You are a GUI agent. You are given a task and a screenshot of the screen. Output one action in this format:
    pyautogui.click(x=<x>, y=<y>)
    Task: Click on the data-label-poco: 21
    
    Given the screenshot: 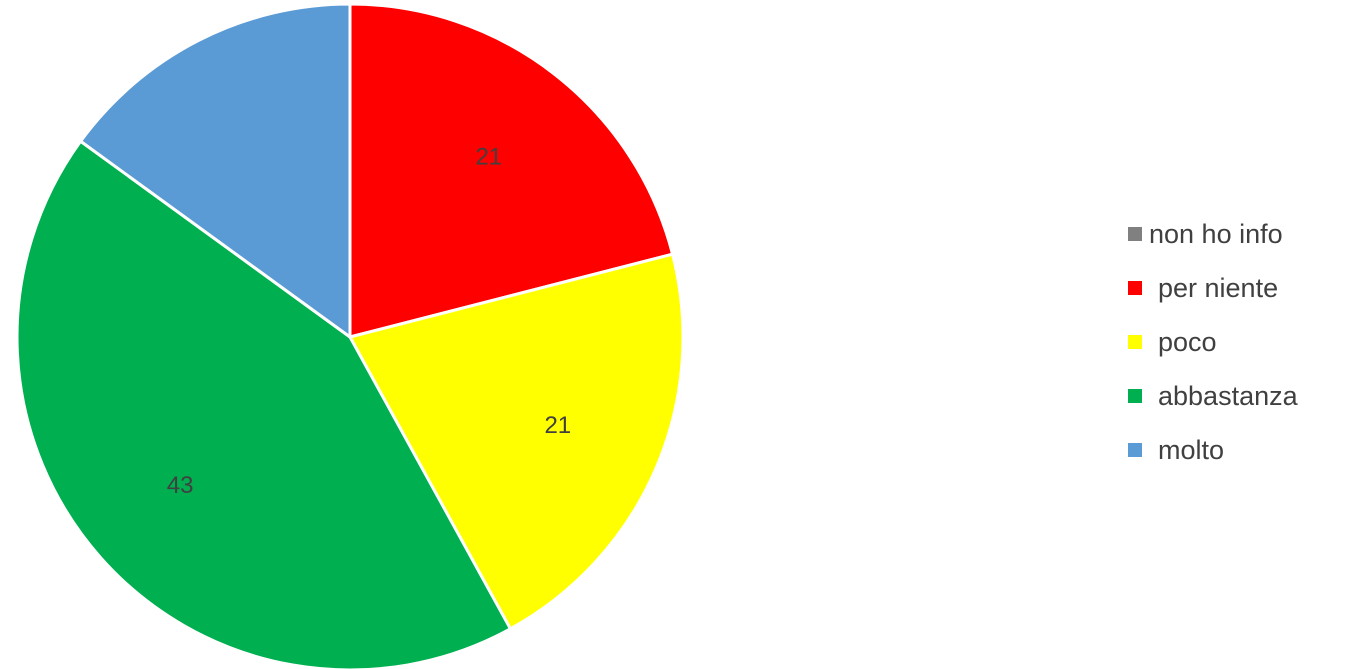 What is the action you would take?
    pyautogui.click(x=557, y=425)
    